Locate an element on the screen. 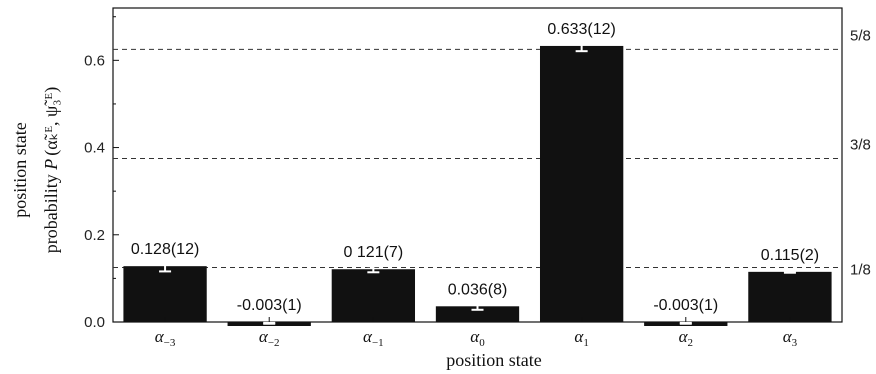 This screenshot has height=374, width=876. bar-value-label: 0.128(12) is located at coordinates (165, 249).